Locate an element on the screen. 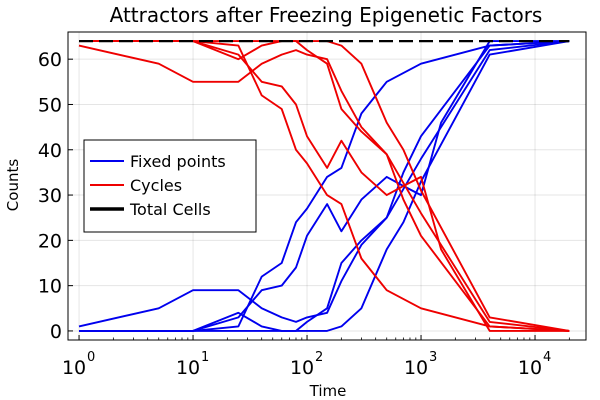 The image size is (600, 400). y-tick-label: 60 is located at coordinates (50, 60).